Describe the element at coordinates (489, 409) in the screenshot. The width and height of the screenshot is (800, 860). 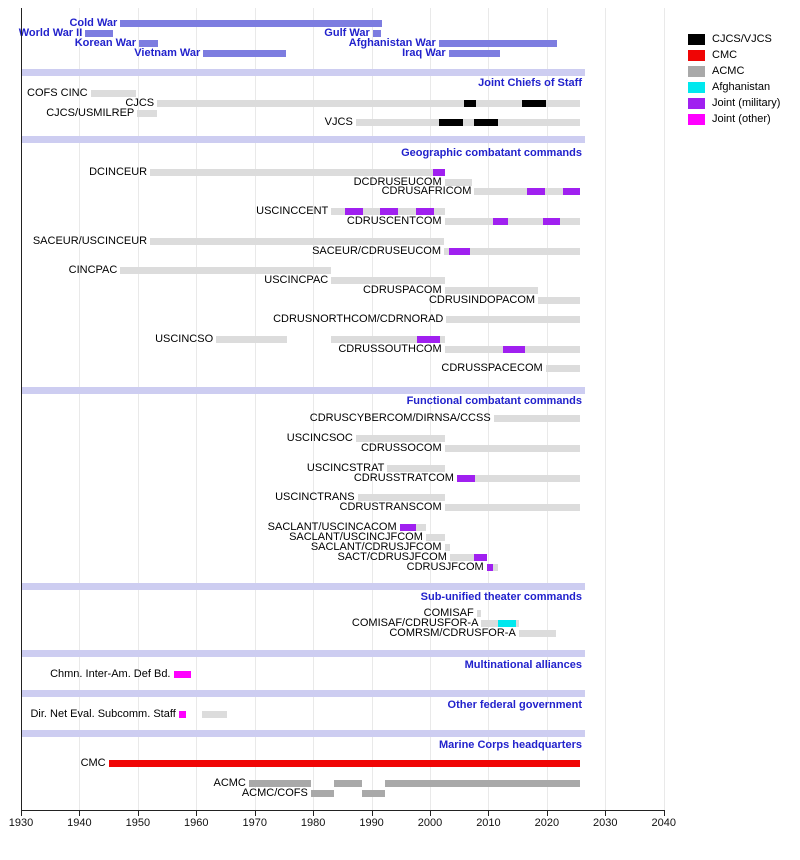
I see `gridline-2010` at that location.